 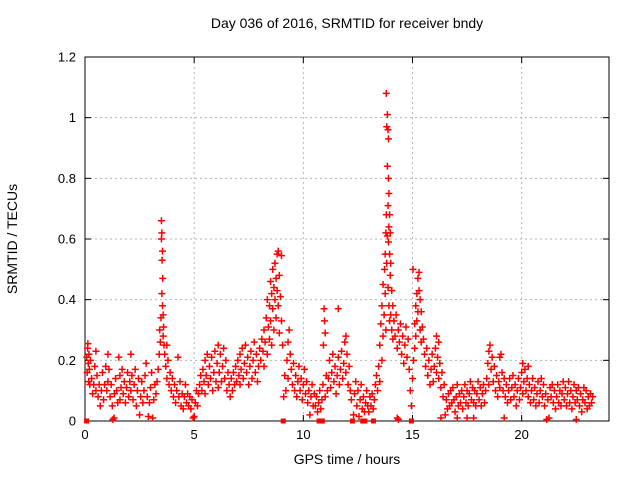 I want to click on y-tick-label: 0.4, so click(x=67, y=299).